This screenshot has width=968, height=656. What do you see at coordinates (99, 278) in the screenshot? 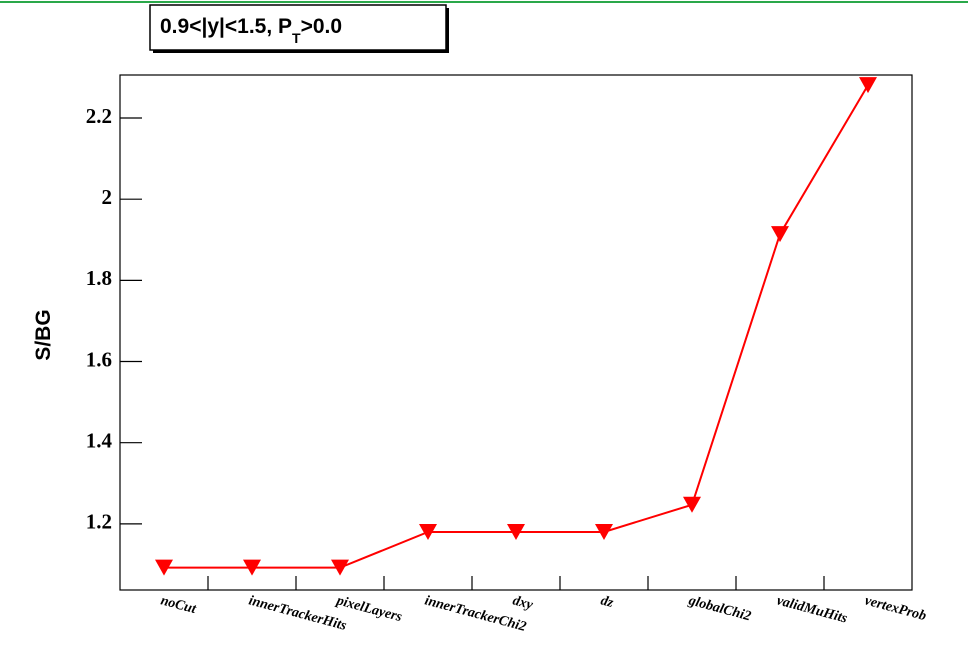
I see `y-tick-label: 1.8` at bounding box center [99, 278].